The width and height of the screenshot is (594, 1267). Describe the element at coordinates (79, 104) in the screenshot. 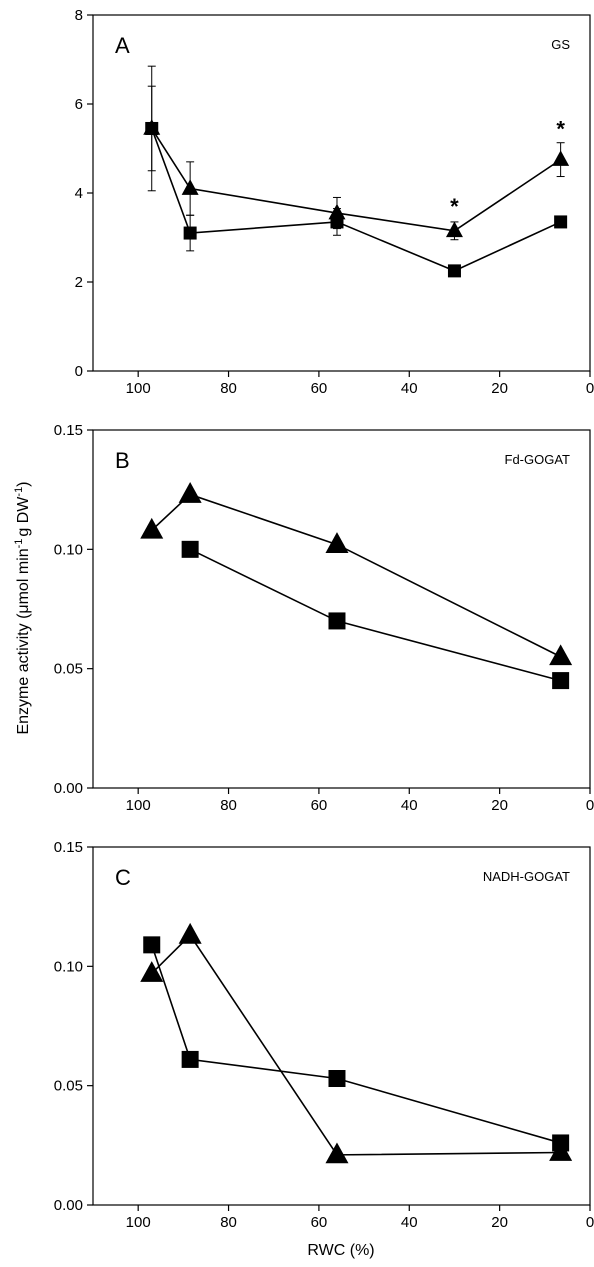

I see `y-tick-label: 6` at that location.